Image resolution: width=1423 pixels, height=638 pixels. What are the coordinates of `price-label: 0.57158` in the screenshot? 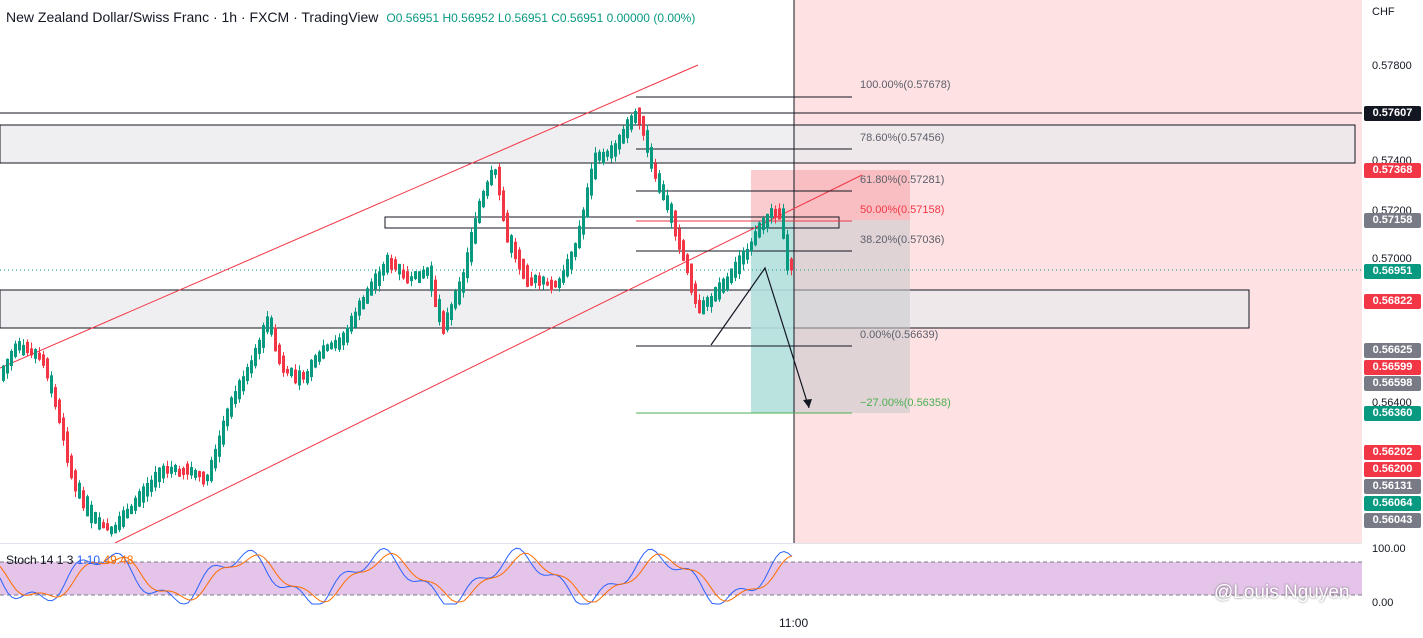 It's located at (1392, 220).